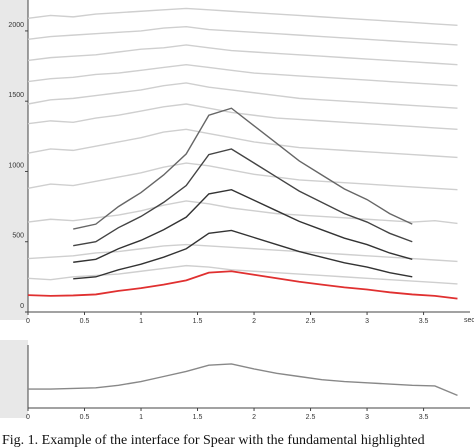 This screenshot has width=474, height=447. Describe the element at coordinates (469, 320) in the screenshot. I see `x-axis-label: seconds` at that location.